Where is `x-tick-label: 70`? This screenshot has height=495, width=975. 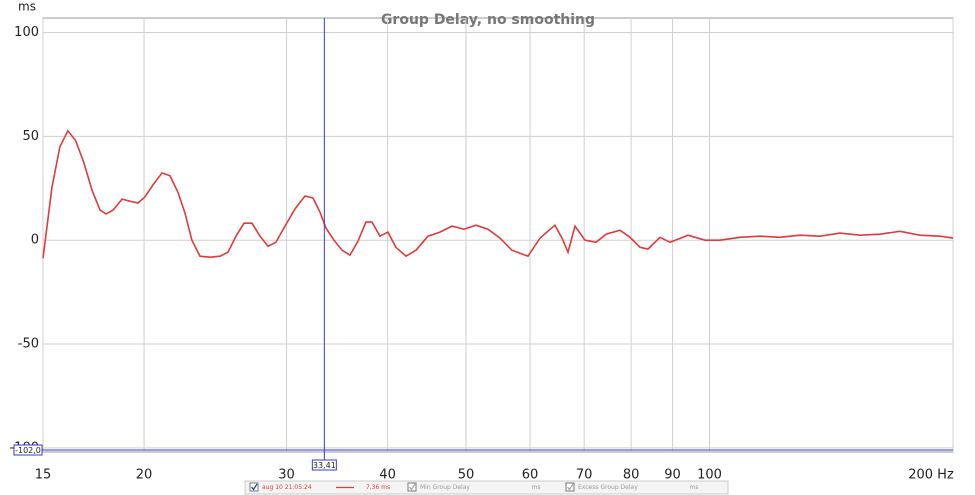 x-tick-label: 70 is located at coordinates (584, 475).